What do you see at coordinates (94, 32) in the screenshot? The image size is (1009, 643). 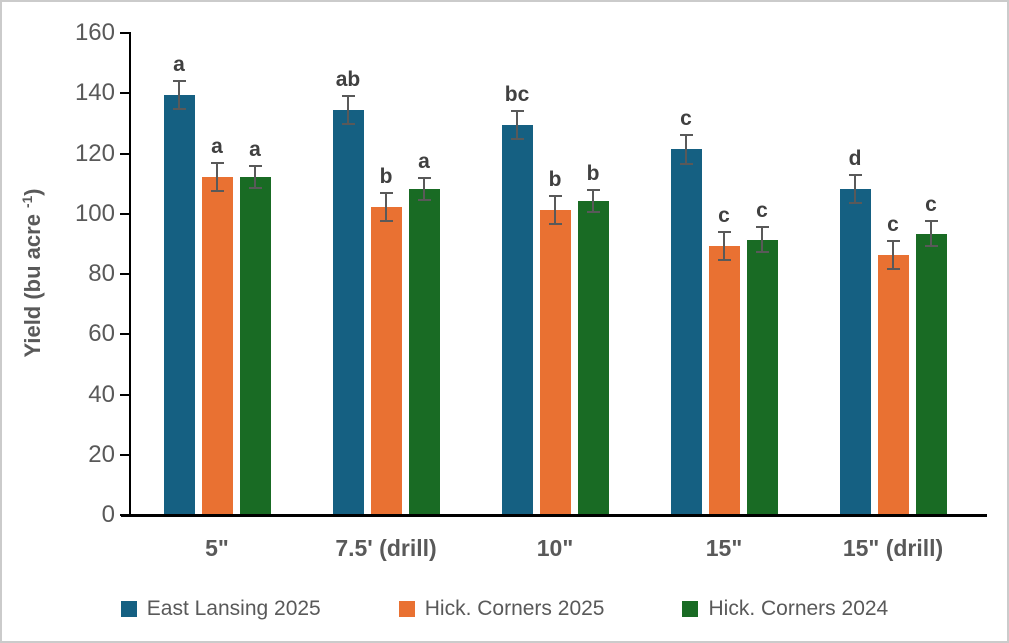 I see `y-tick-label: 160` at bounding box center [94, 32].